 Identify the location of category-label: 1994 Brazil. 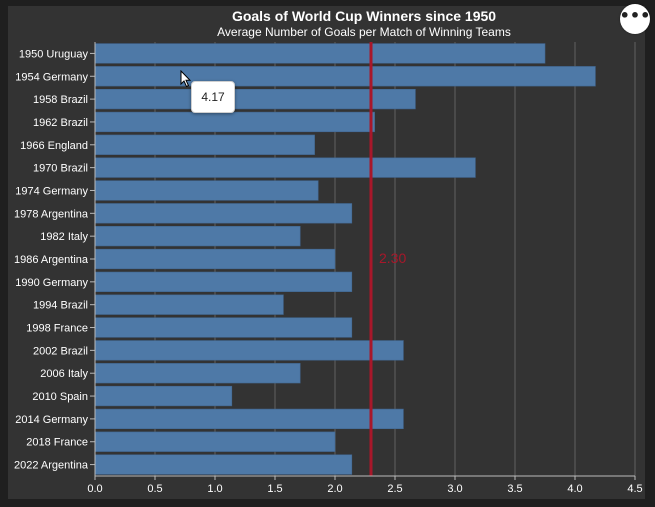
(60, 306).